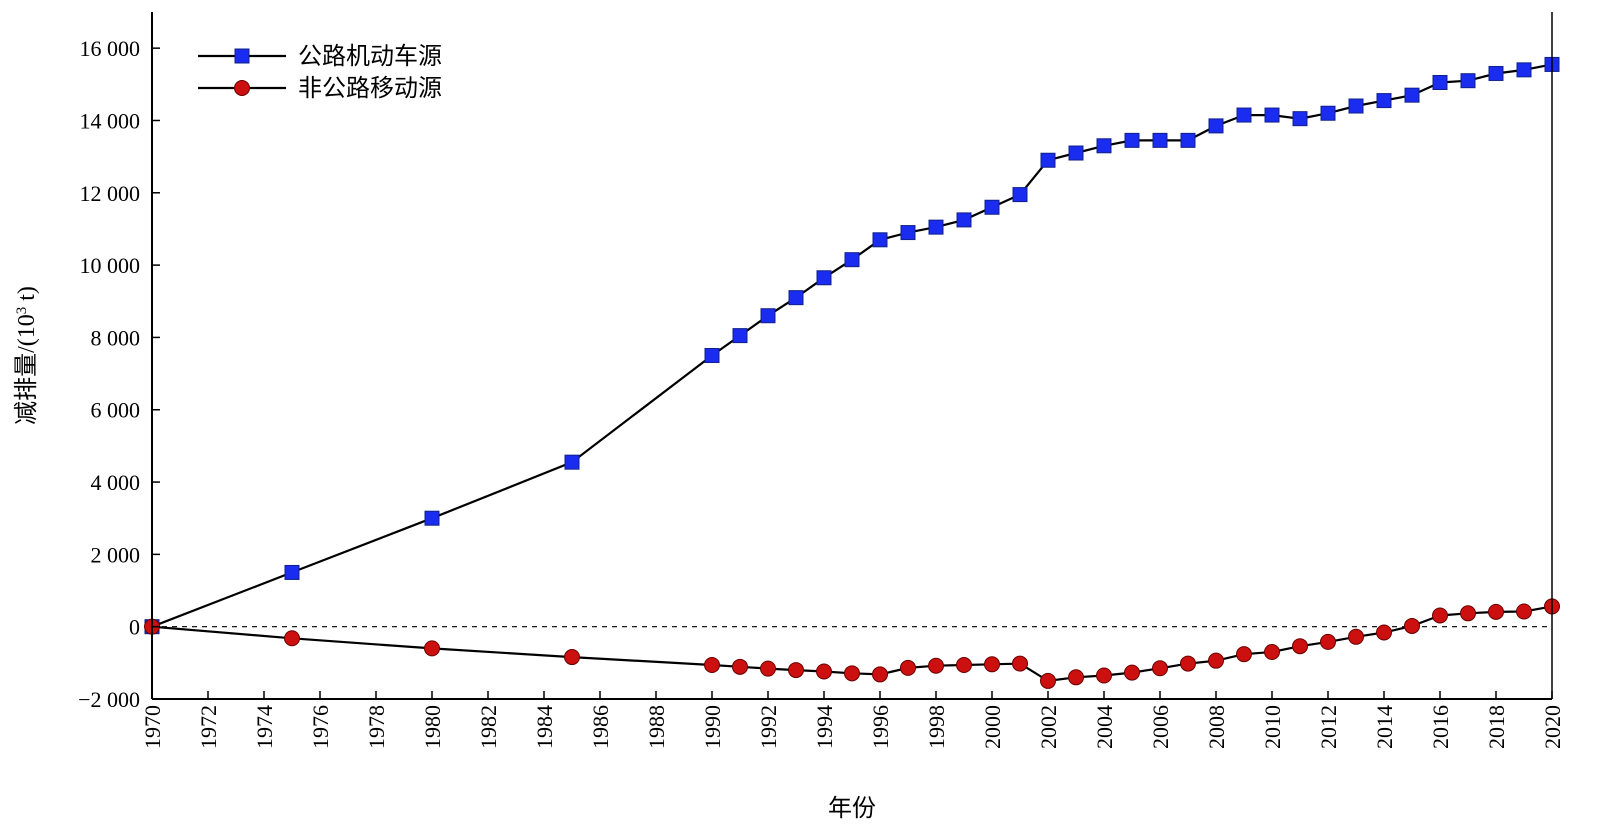  Describe the element at coordinates (242, 56) in the screenshot. I see `legend-square-marker` at that location.